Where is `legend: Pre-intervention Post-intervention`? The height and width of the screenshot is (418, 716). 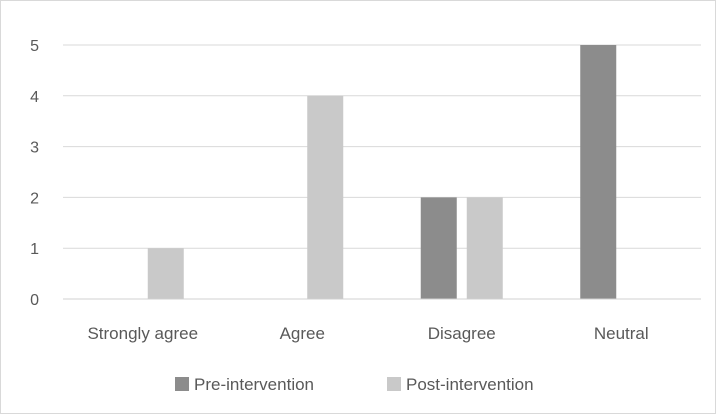
legend: Pre-intervention Post-intervention is located at coordinates (354, 384).